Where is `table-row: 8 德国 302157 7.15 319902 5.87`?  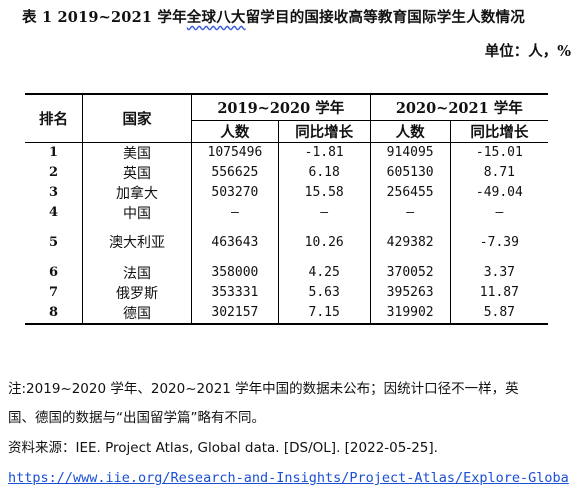
table-row: 8 德国 302157 7.15 319902 5.87 is located at coordinates (286, 313).